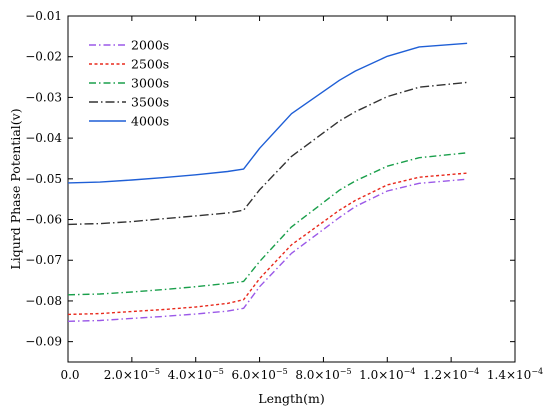  What do you see at coordinates (150, 45) in the screenshot?
I see `legend-label: 2000s` at bounding box center [150, 45].